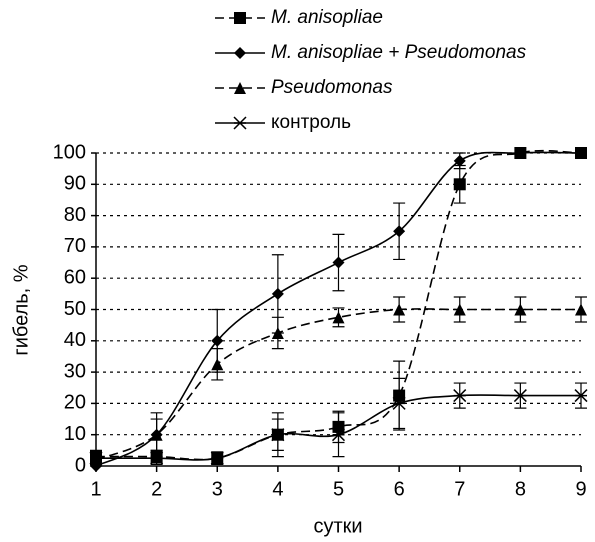  I want to click on x-tick-label: 9, so click(580, 489).